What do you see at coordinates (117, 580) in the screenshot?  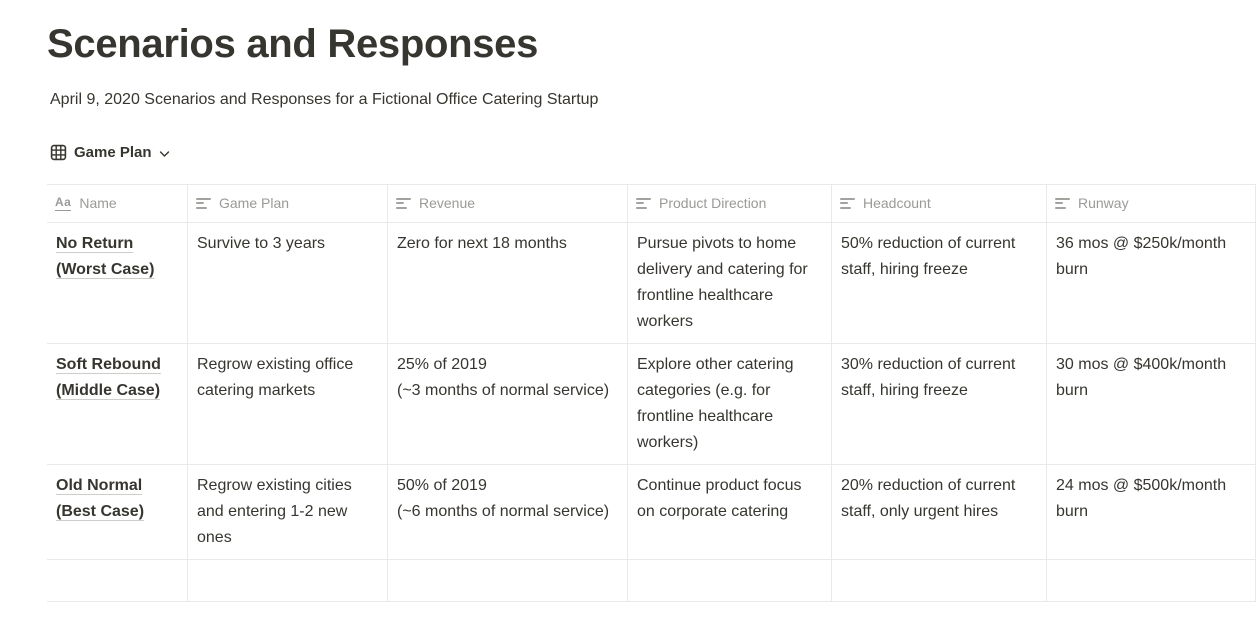 I see `name-cell` at bounding box center [117, 580].